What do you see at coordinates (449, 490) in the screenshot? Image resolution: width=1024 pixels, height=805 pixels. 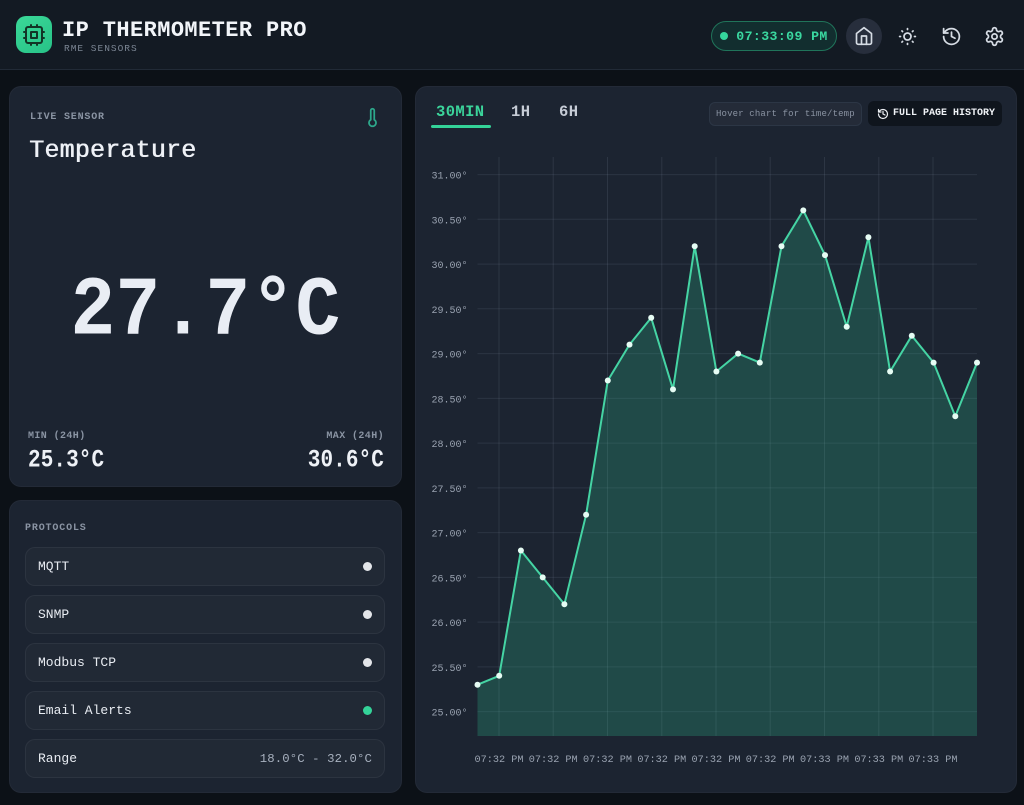 I see `svg-text: 27.50°` at bounding box center [449, 490].